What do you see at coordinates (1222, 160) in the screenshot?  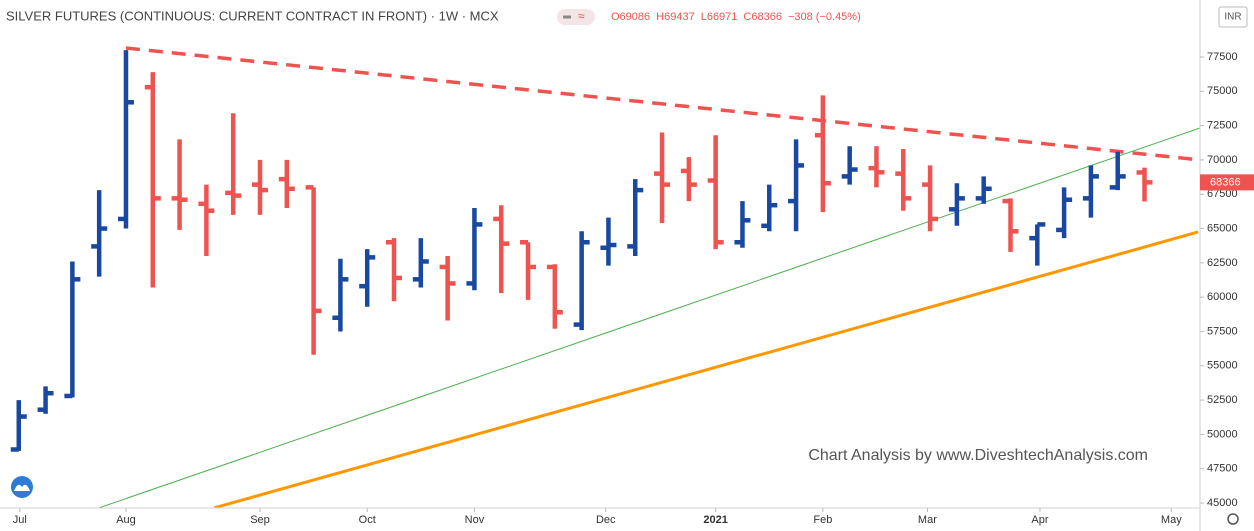 I see `y-tick-label: 70000` at bounding box center [1222, 160].